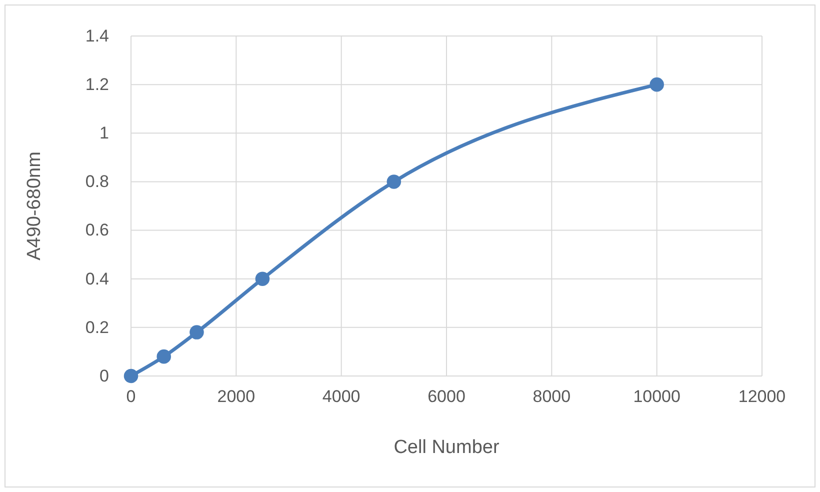 Image resolution: width=820 pixels, height=492 pixels. I want to click on x-tick-label: 4000, so click(341, 396).